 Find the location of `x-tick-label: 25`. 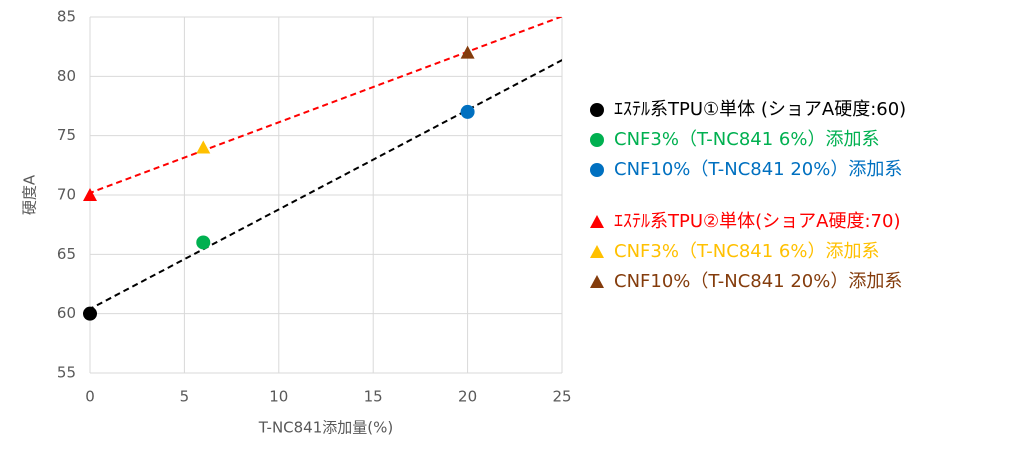

x-tick-label: 25 is located at coordinates (561, 397).